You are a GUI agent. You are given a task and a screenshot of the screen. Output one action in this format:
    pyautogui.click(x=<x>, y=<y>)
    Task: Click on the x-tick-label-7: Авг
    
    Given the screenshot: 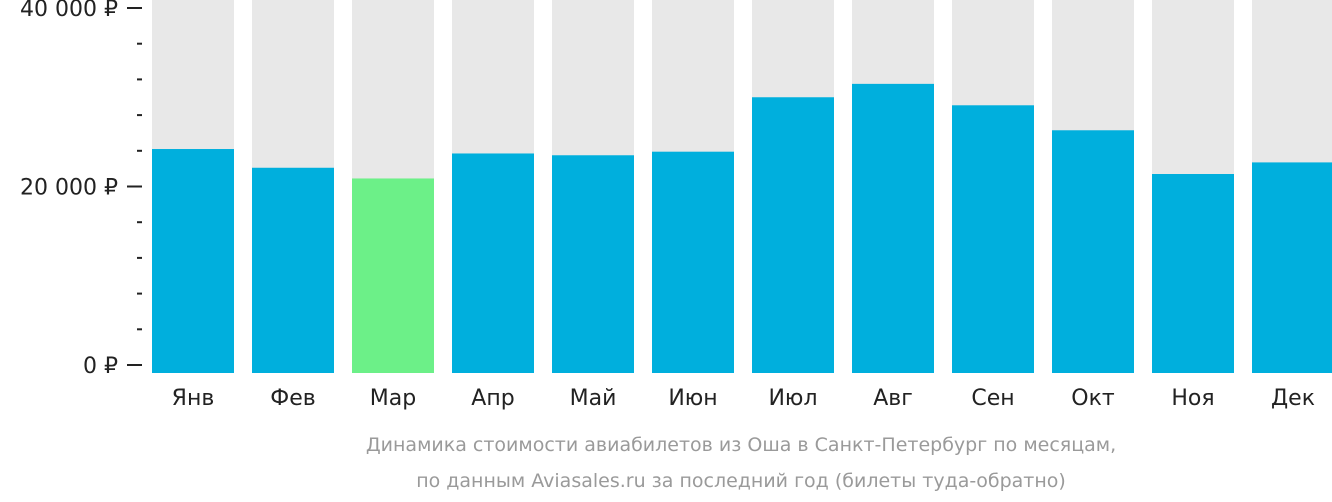 What is the action you would take?
    pyautogui.click(x=893, y=398)
    